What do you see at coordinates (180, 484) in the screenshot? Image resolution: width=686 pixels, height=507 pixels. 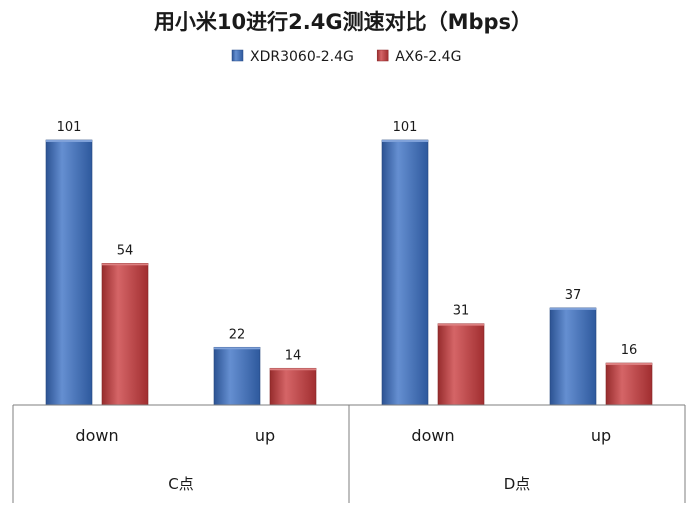 I see `group-label: C点` at bounding box center [180, 484].